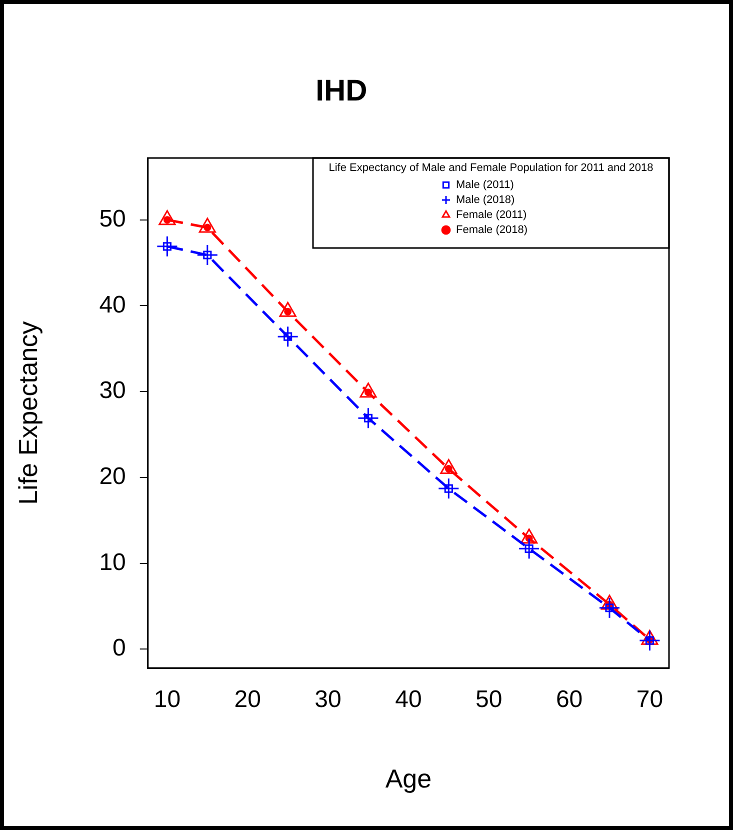 The width and height of the screenshot is (733, 830). I want to click on x-tick-label: 40, so click(408, 700).